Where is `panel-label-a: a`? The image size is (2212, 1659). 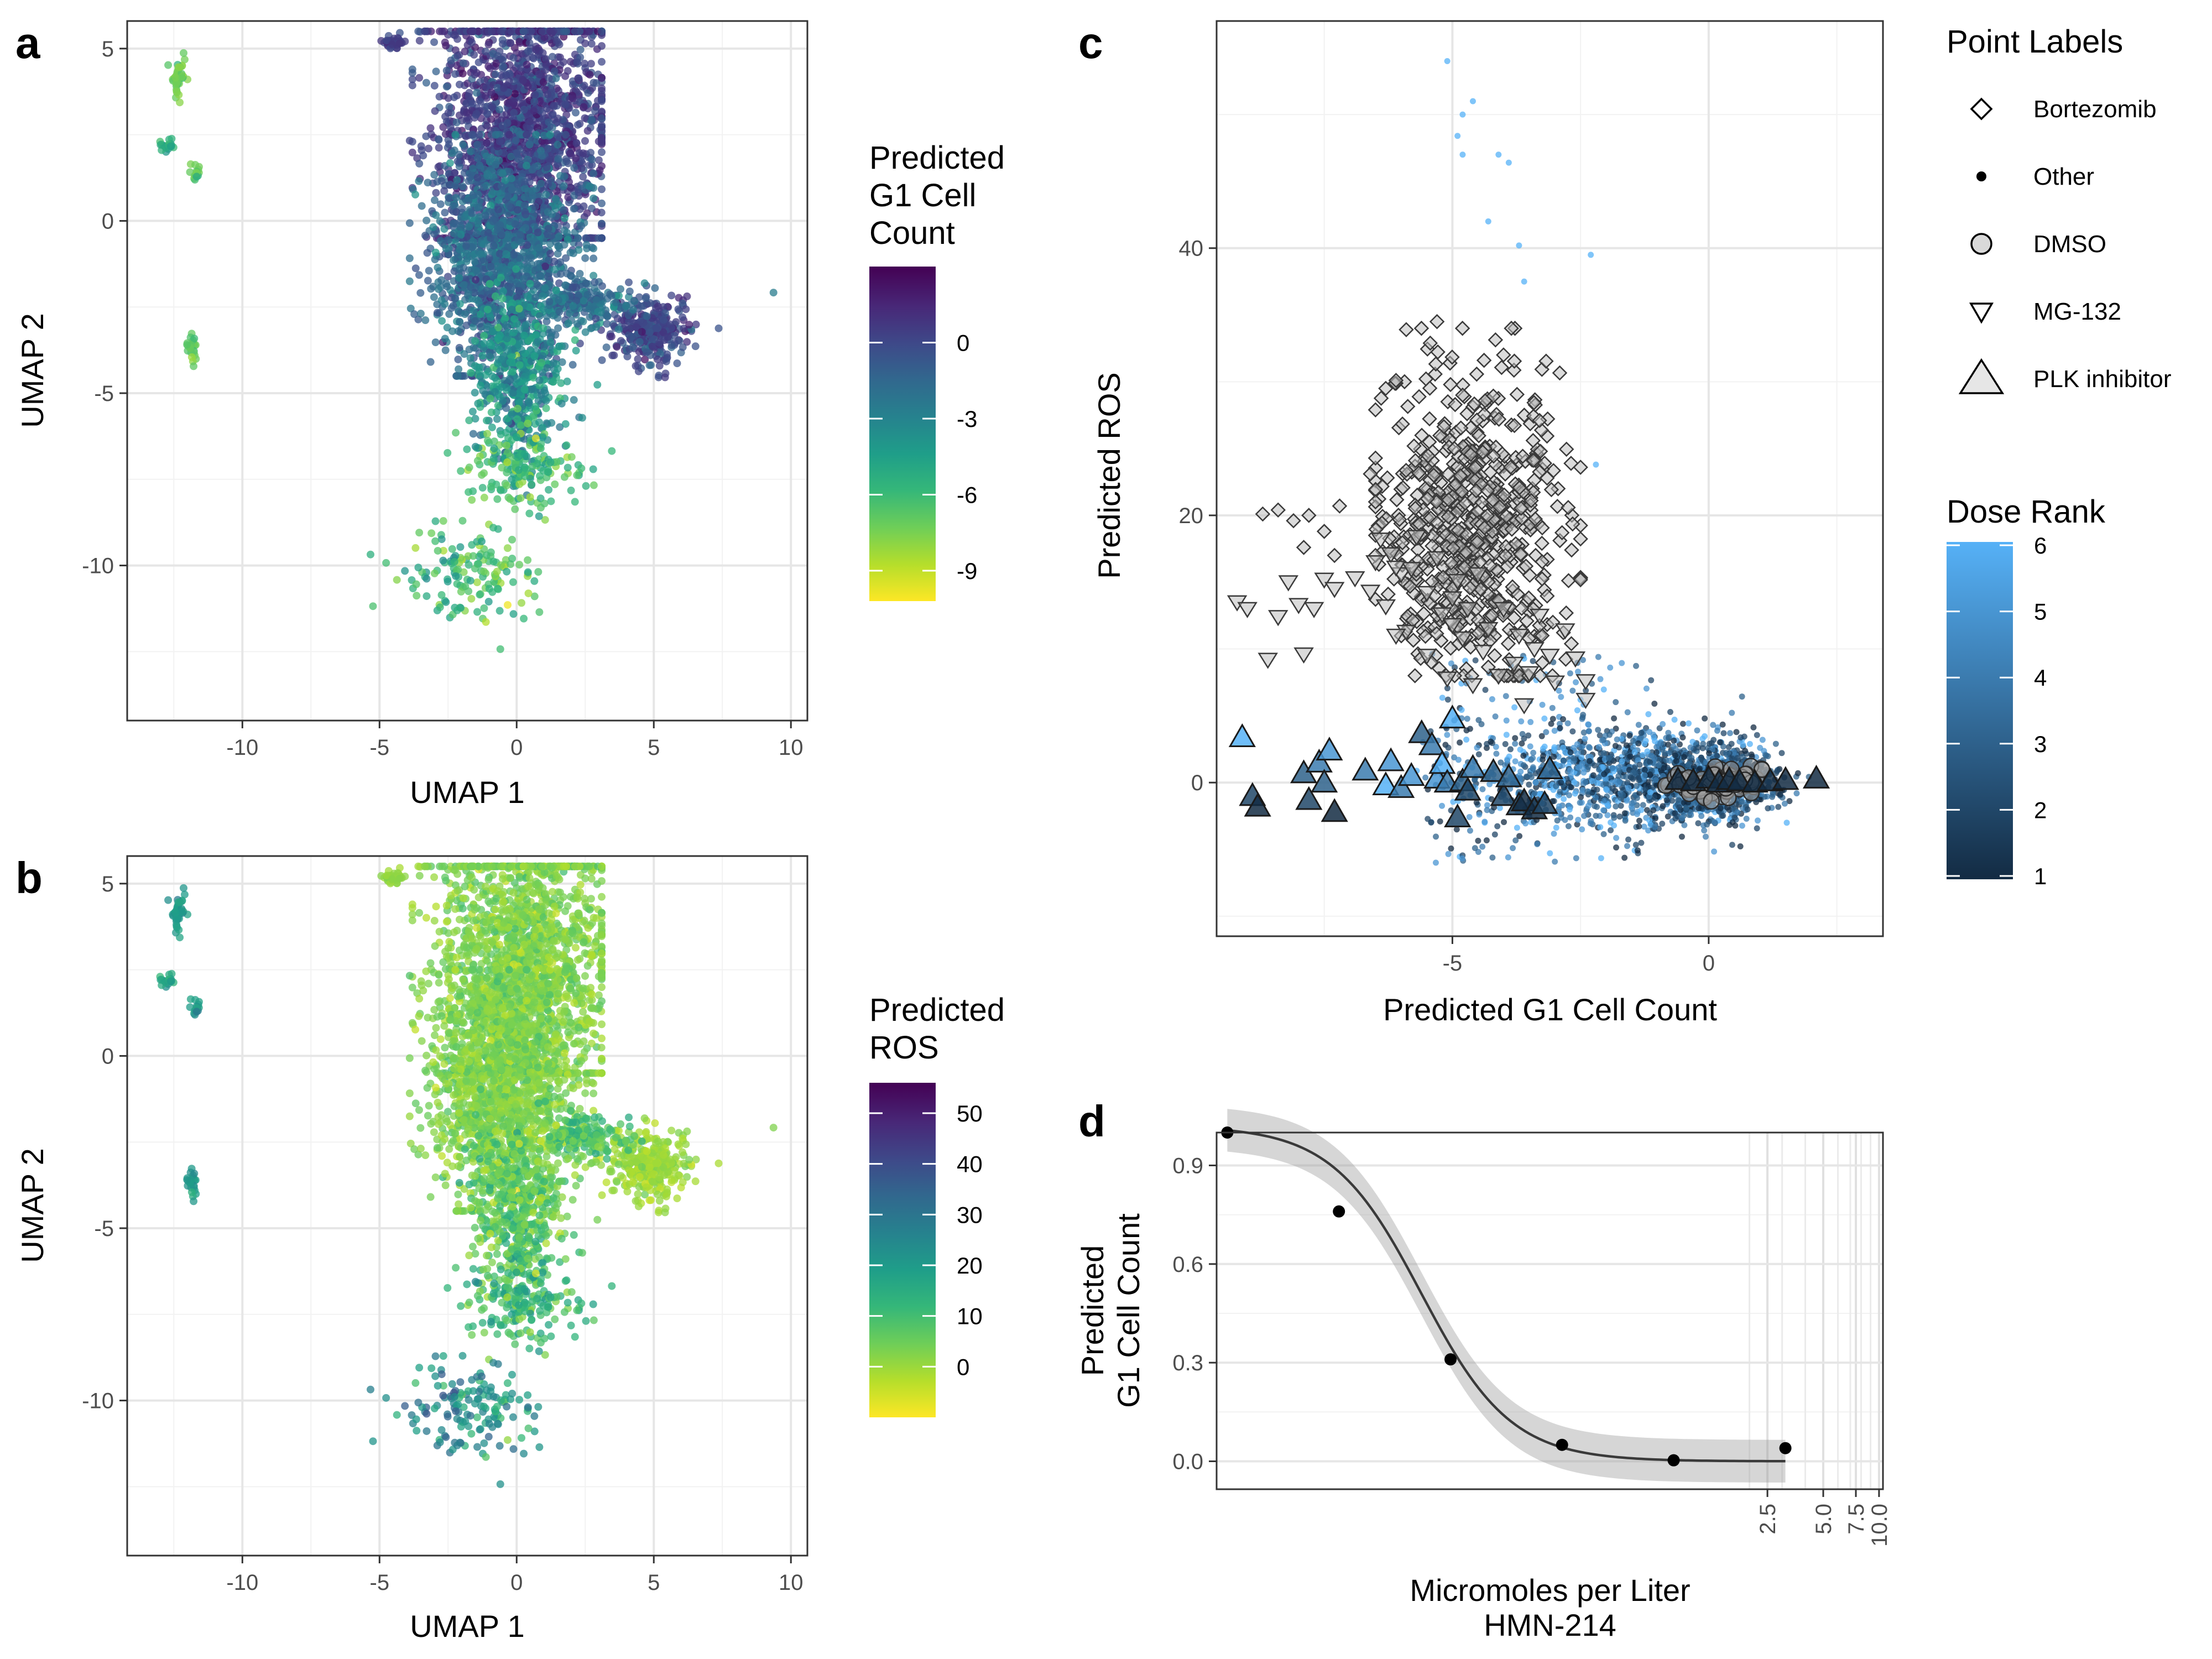
panel-label-a: a is located at coordinates (28, 42).